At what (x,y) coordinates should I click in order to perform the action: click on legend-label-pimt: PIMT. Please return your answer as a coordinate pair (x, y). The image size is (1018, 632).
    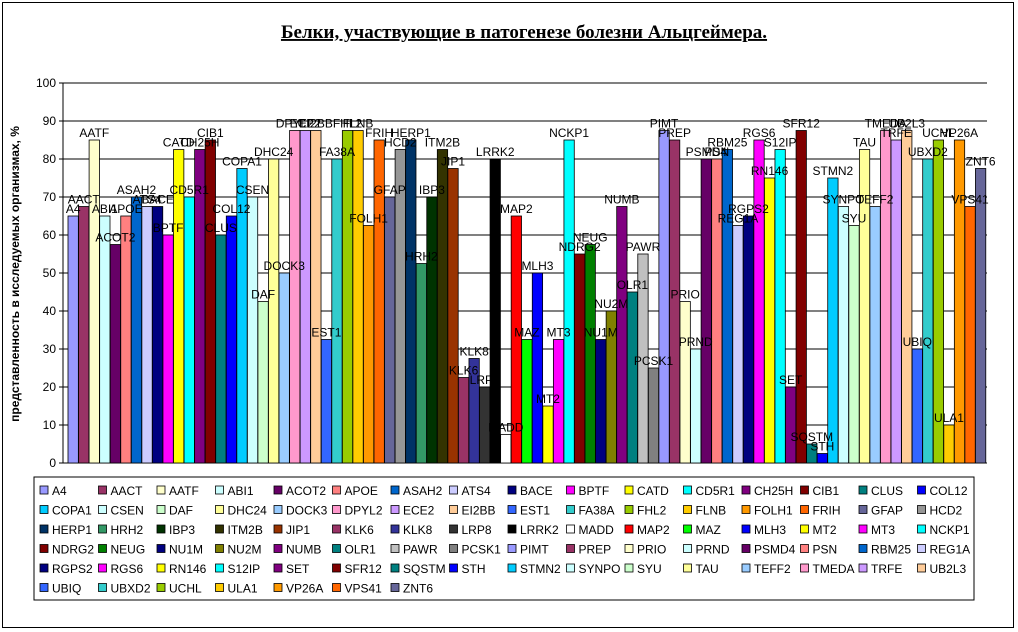
    Looking at the image, I should click on (534, 550).